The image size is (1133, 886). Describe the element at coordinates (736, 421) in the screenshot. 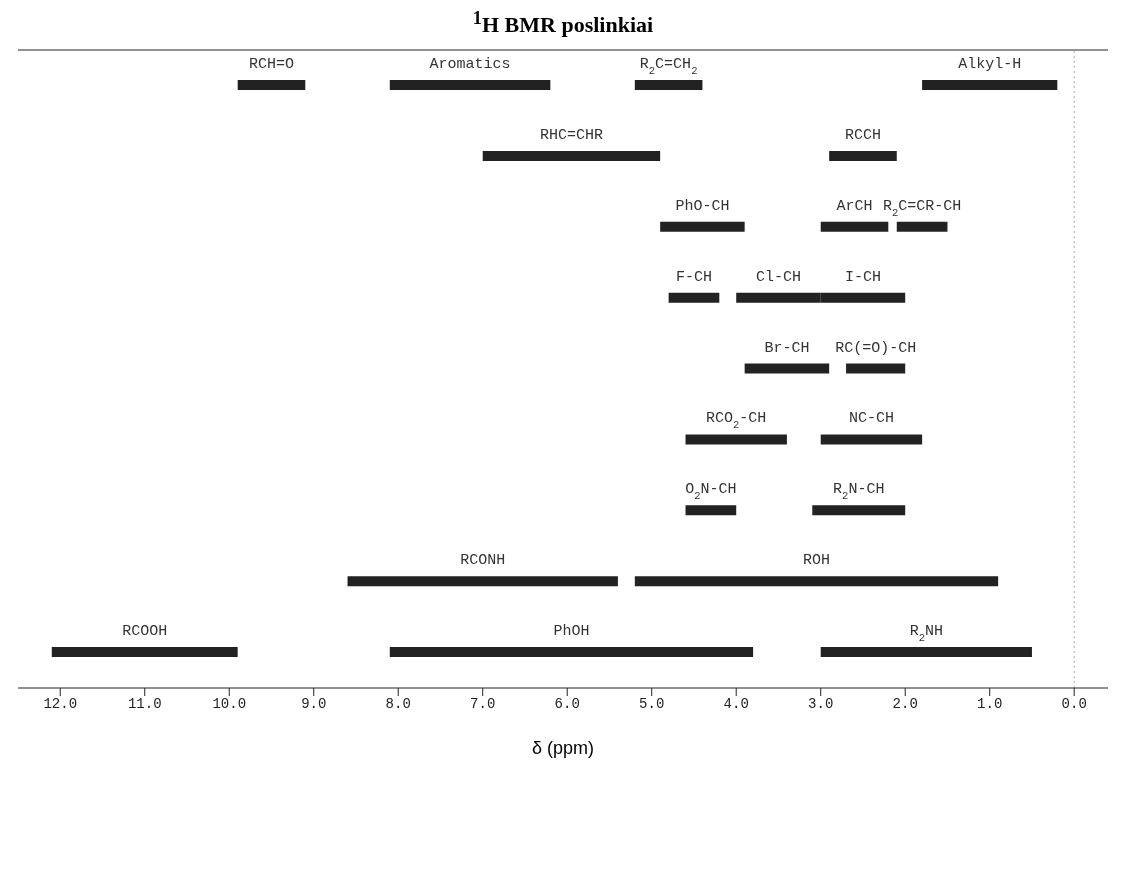

I see `series-label: RCO$_{2}$-CH` at that location.